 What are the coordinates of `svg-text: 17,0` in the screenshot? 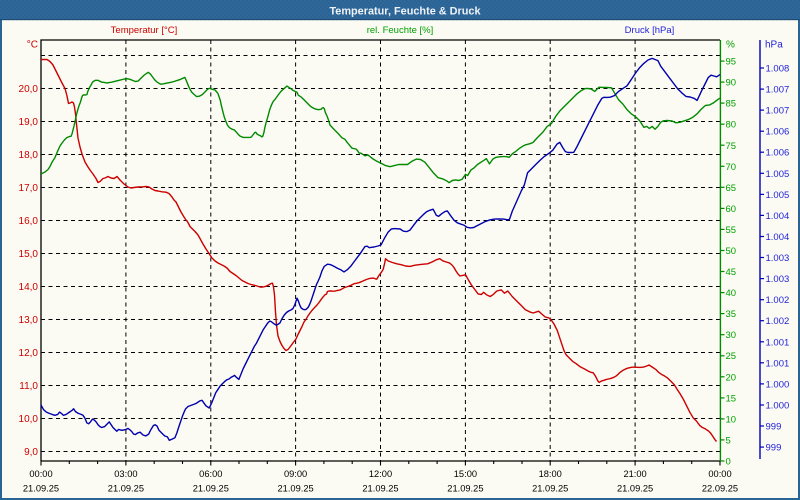 It's located at (29, 188).